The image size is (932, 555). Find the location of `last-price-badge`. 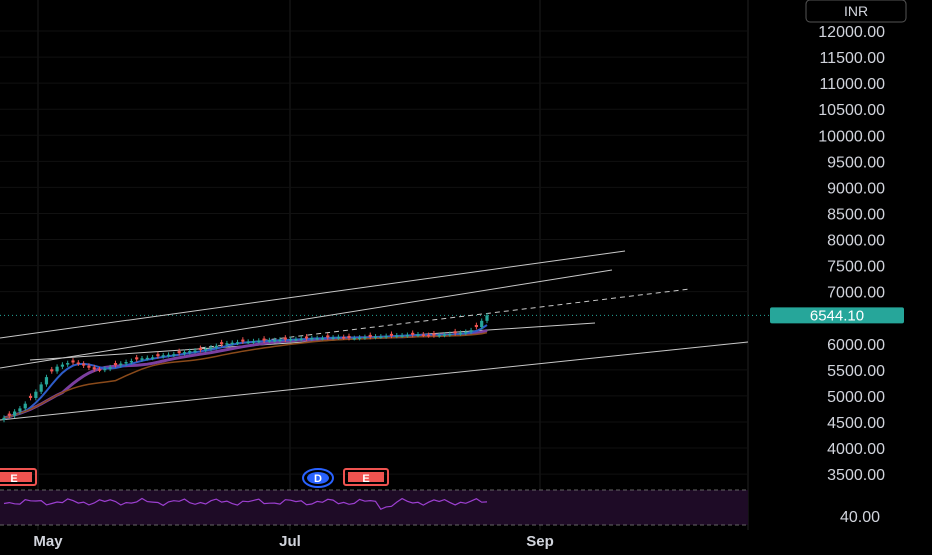

last-price-badge is located at coordinates (837, 315).